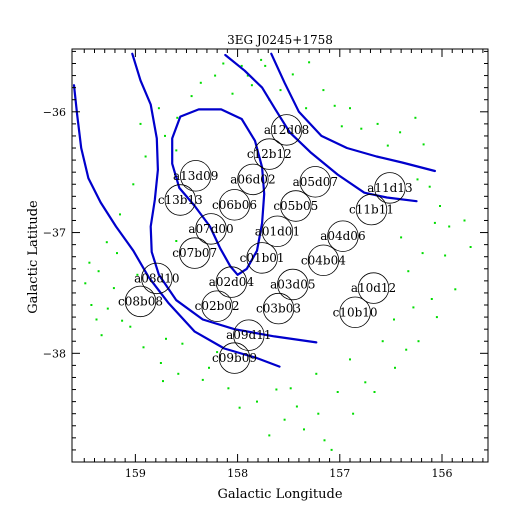 The height and width of the screenshot is (511, 511). Describe the element at coordinates (280, 40) in the screenshot. I see `chart-title: 3EG J0245+1758` at that location.